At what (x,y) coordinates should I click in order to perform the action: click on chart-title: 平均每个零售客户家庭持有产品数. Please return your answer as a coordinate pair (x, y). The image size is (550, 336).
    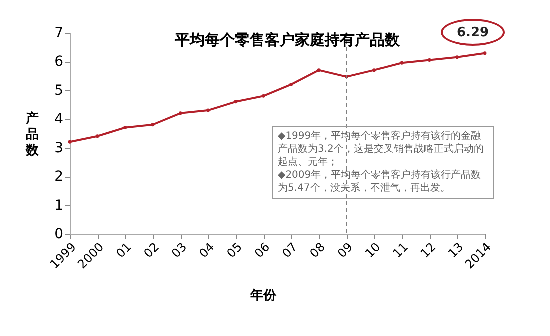
    Looking at the image, I should click on (287, 40).